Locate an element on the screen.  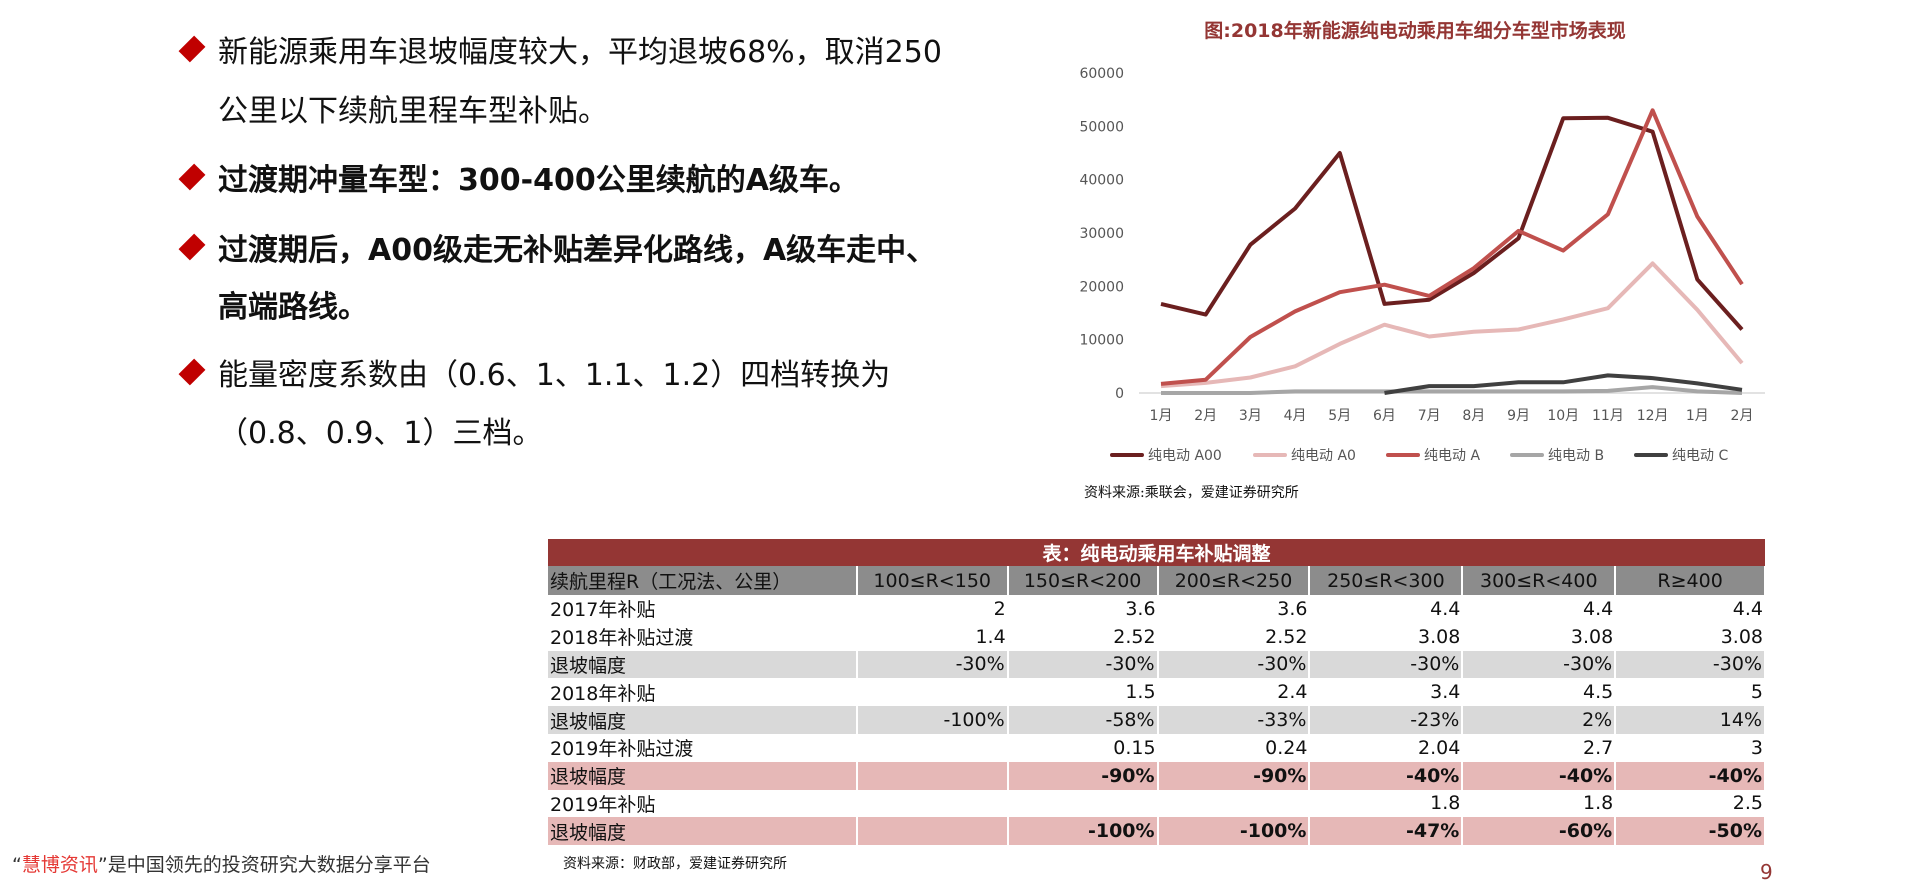
x-tick-label: 4月 is located at coordinates (1295, 416).